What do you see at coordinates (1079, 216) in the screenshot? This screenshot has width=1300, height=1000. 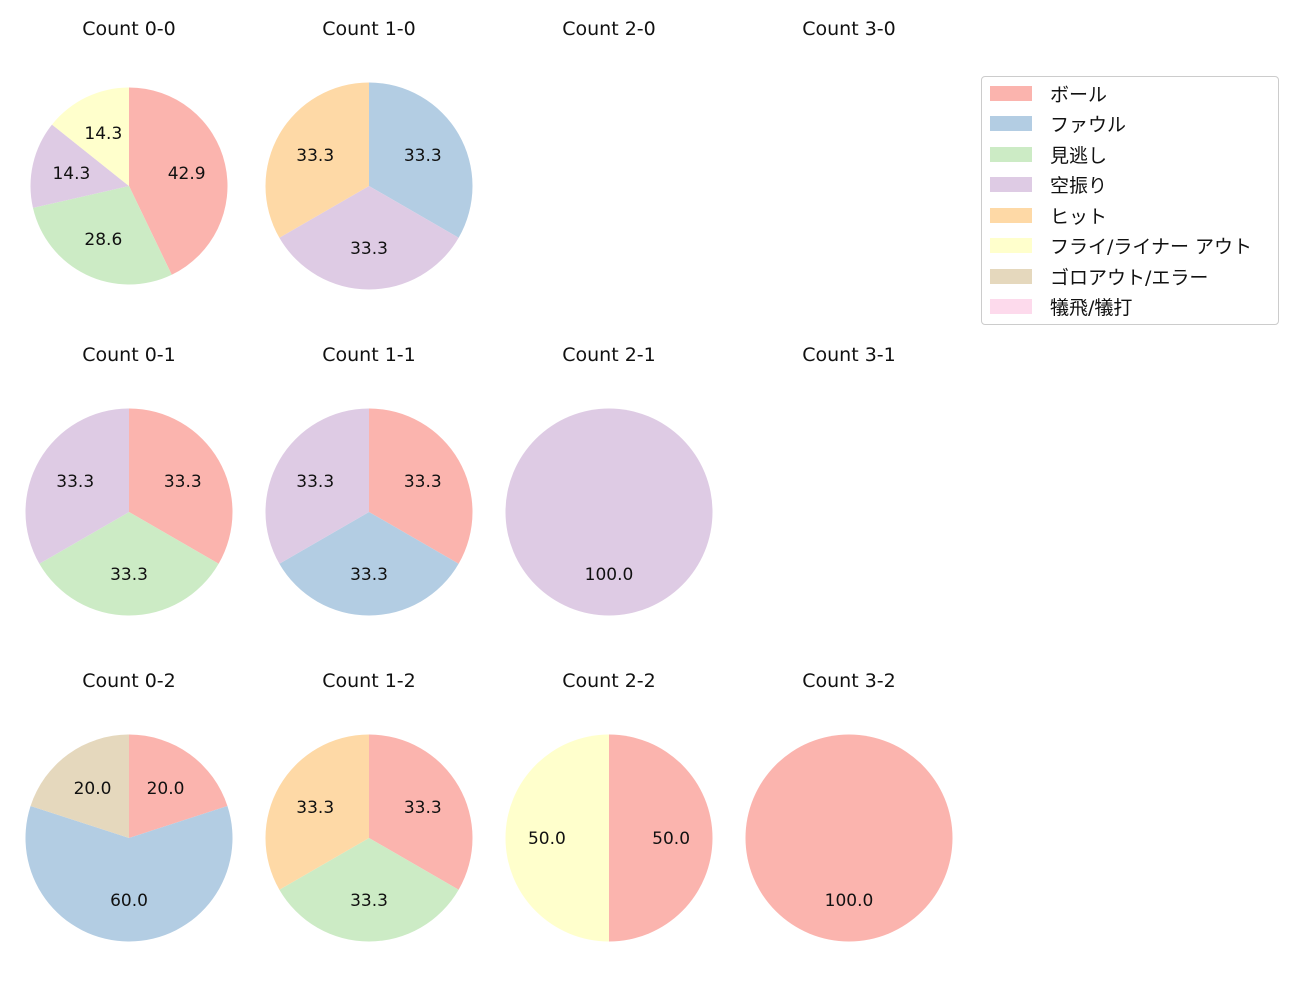 I see `legend-label: ヒット` at bounding box center [1079, 216].